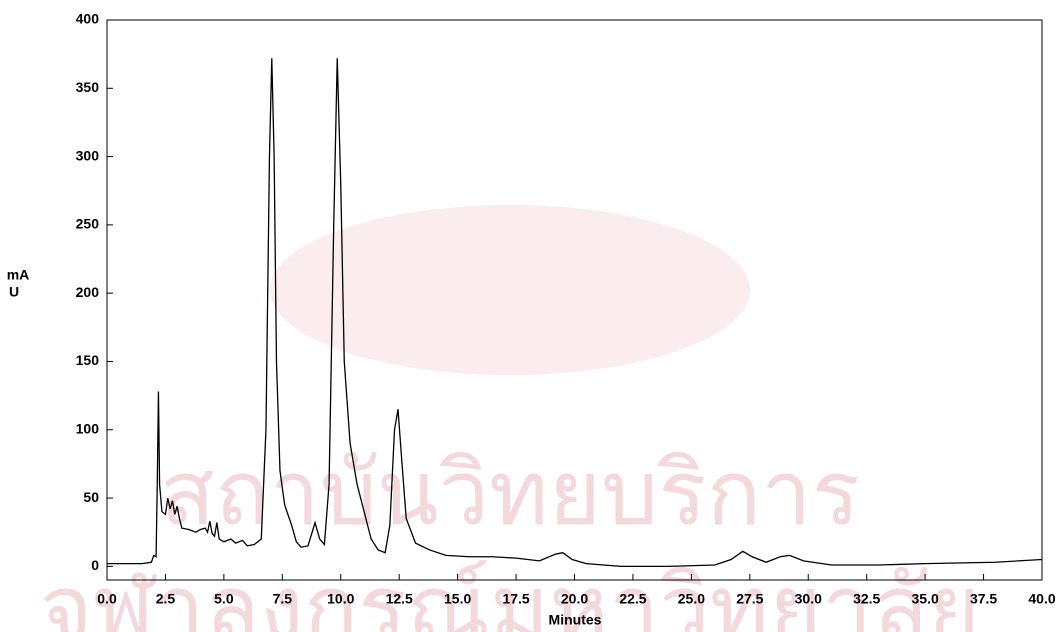 The height and width of the screenshot is (632, 1063). Describe the element at coordinates (1041, 599) in the screenshot. I see `x-tick-label: 40.0` at that location.